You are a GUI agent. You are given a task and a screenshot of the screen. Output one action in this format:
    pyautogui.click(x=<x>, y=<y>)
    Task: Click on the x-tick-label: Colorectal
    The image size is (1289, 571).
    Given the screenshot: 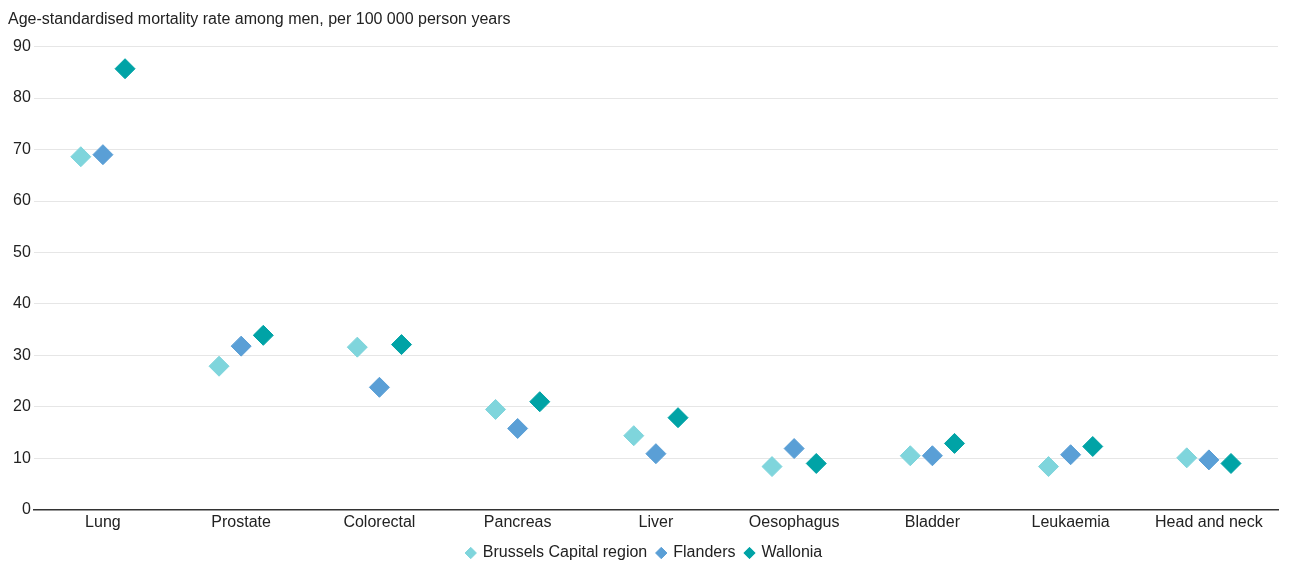 What is the action you would take?
    pyautogui.click(x=379, y=521)
    